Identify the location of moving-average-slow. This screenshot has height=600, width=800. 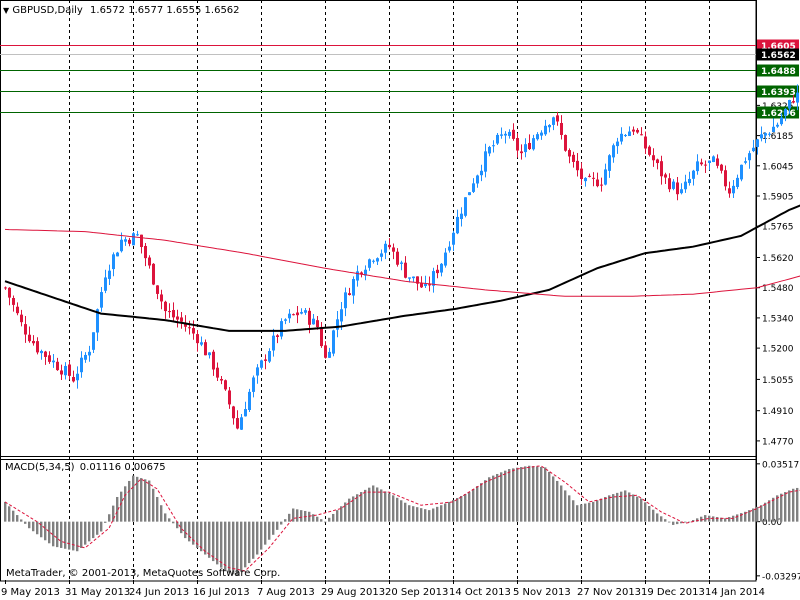
(402, 262).